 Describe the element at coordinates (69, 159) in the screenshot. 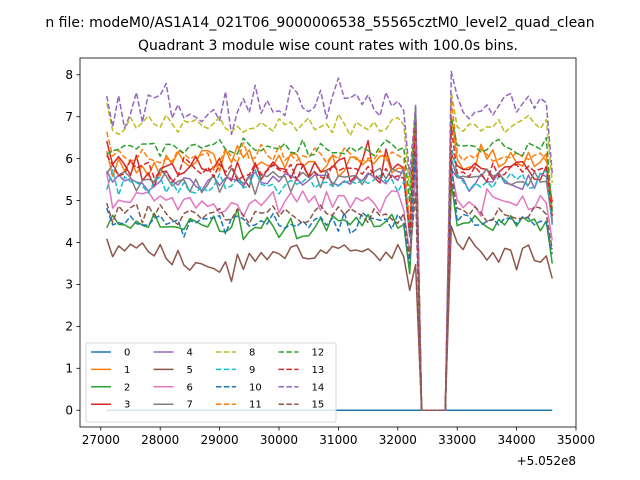

I see `y-tick-label: 6` at that location.